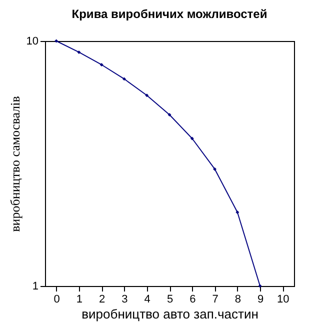 Image resolution: width=324 pixels, height=327 pixels. Describe the element at coordinates (283, 300) in the screenshot. I see `x-tick-label: 10` at that location.